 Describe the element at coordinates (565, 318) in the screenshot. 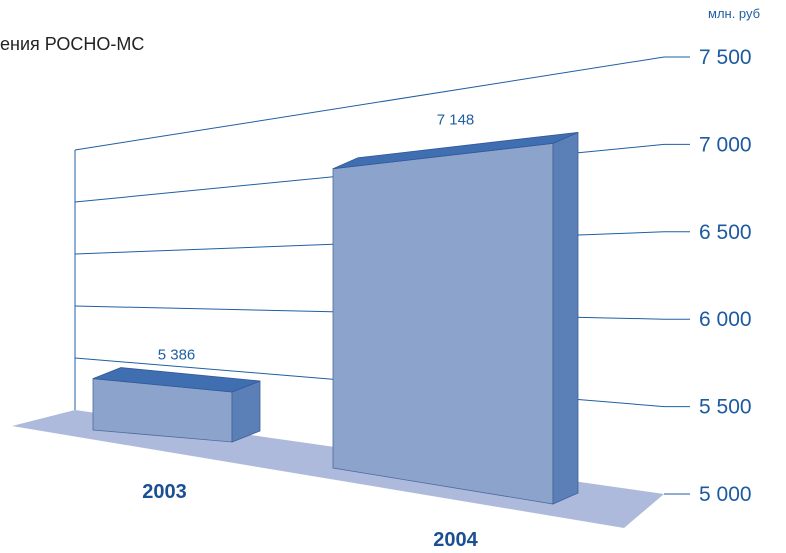

I see `bar-side-face` at that location.